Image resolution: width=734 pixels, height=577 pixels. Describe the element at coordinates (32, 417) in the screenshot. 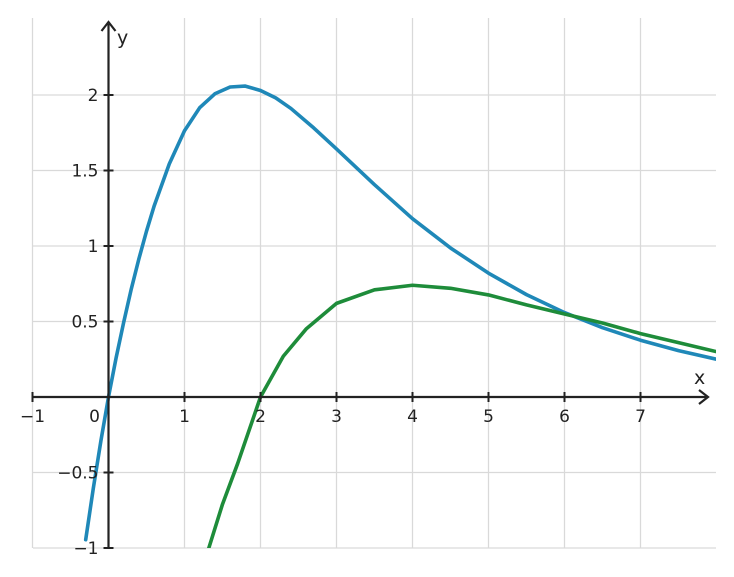

I see `x-tick-label: −1` at that location.